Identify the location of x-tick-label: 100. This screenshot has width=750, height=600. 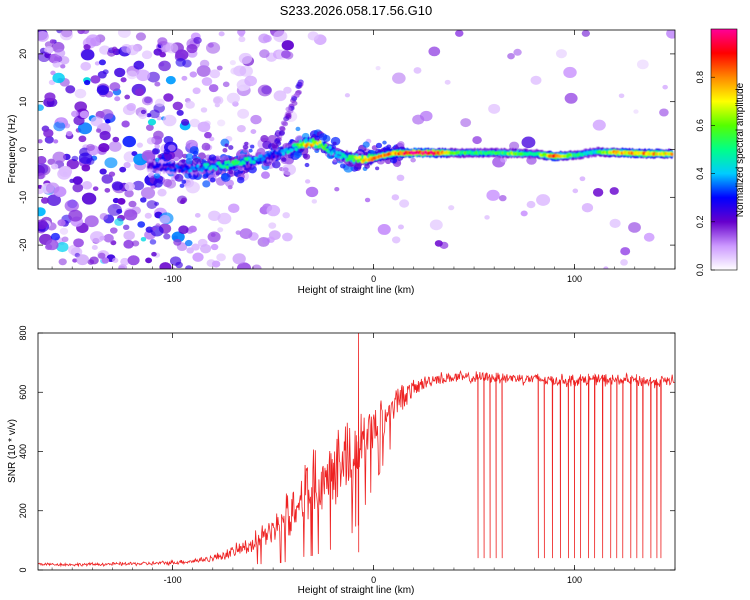
(574, 279).